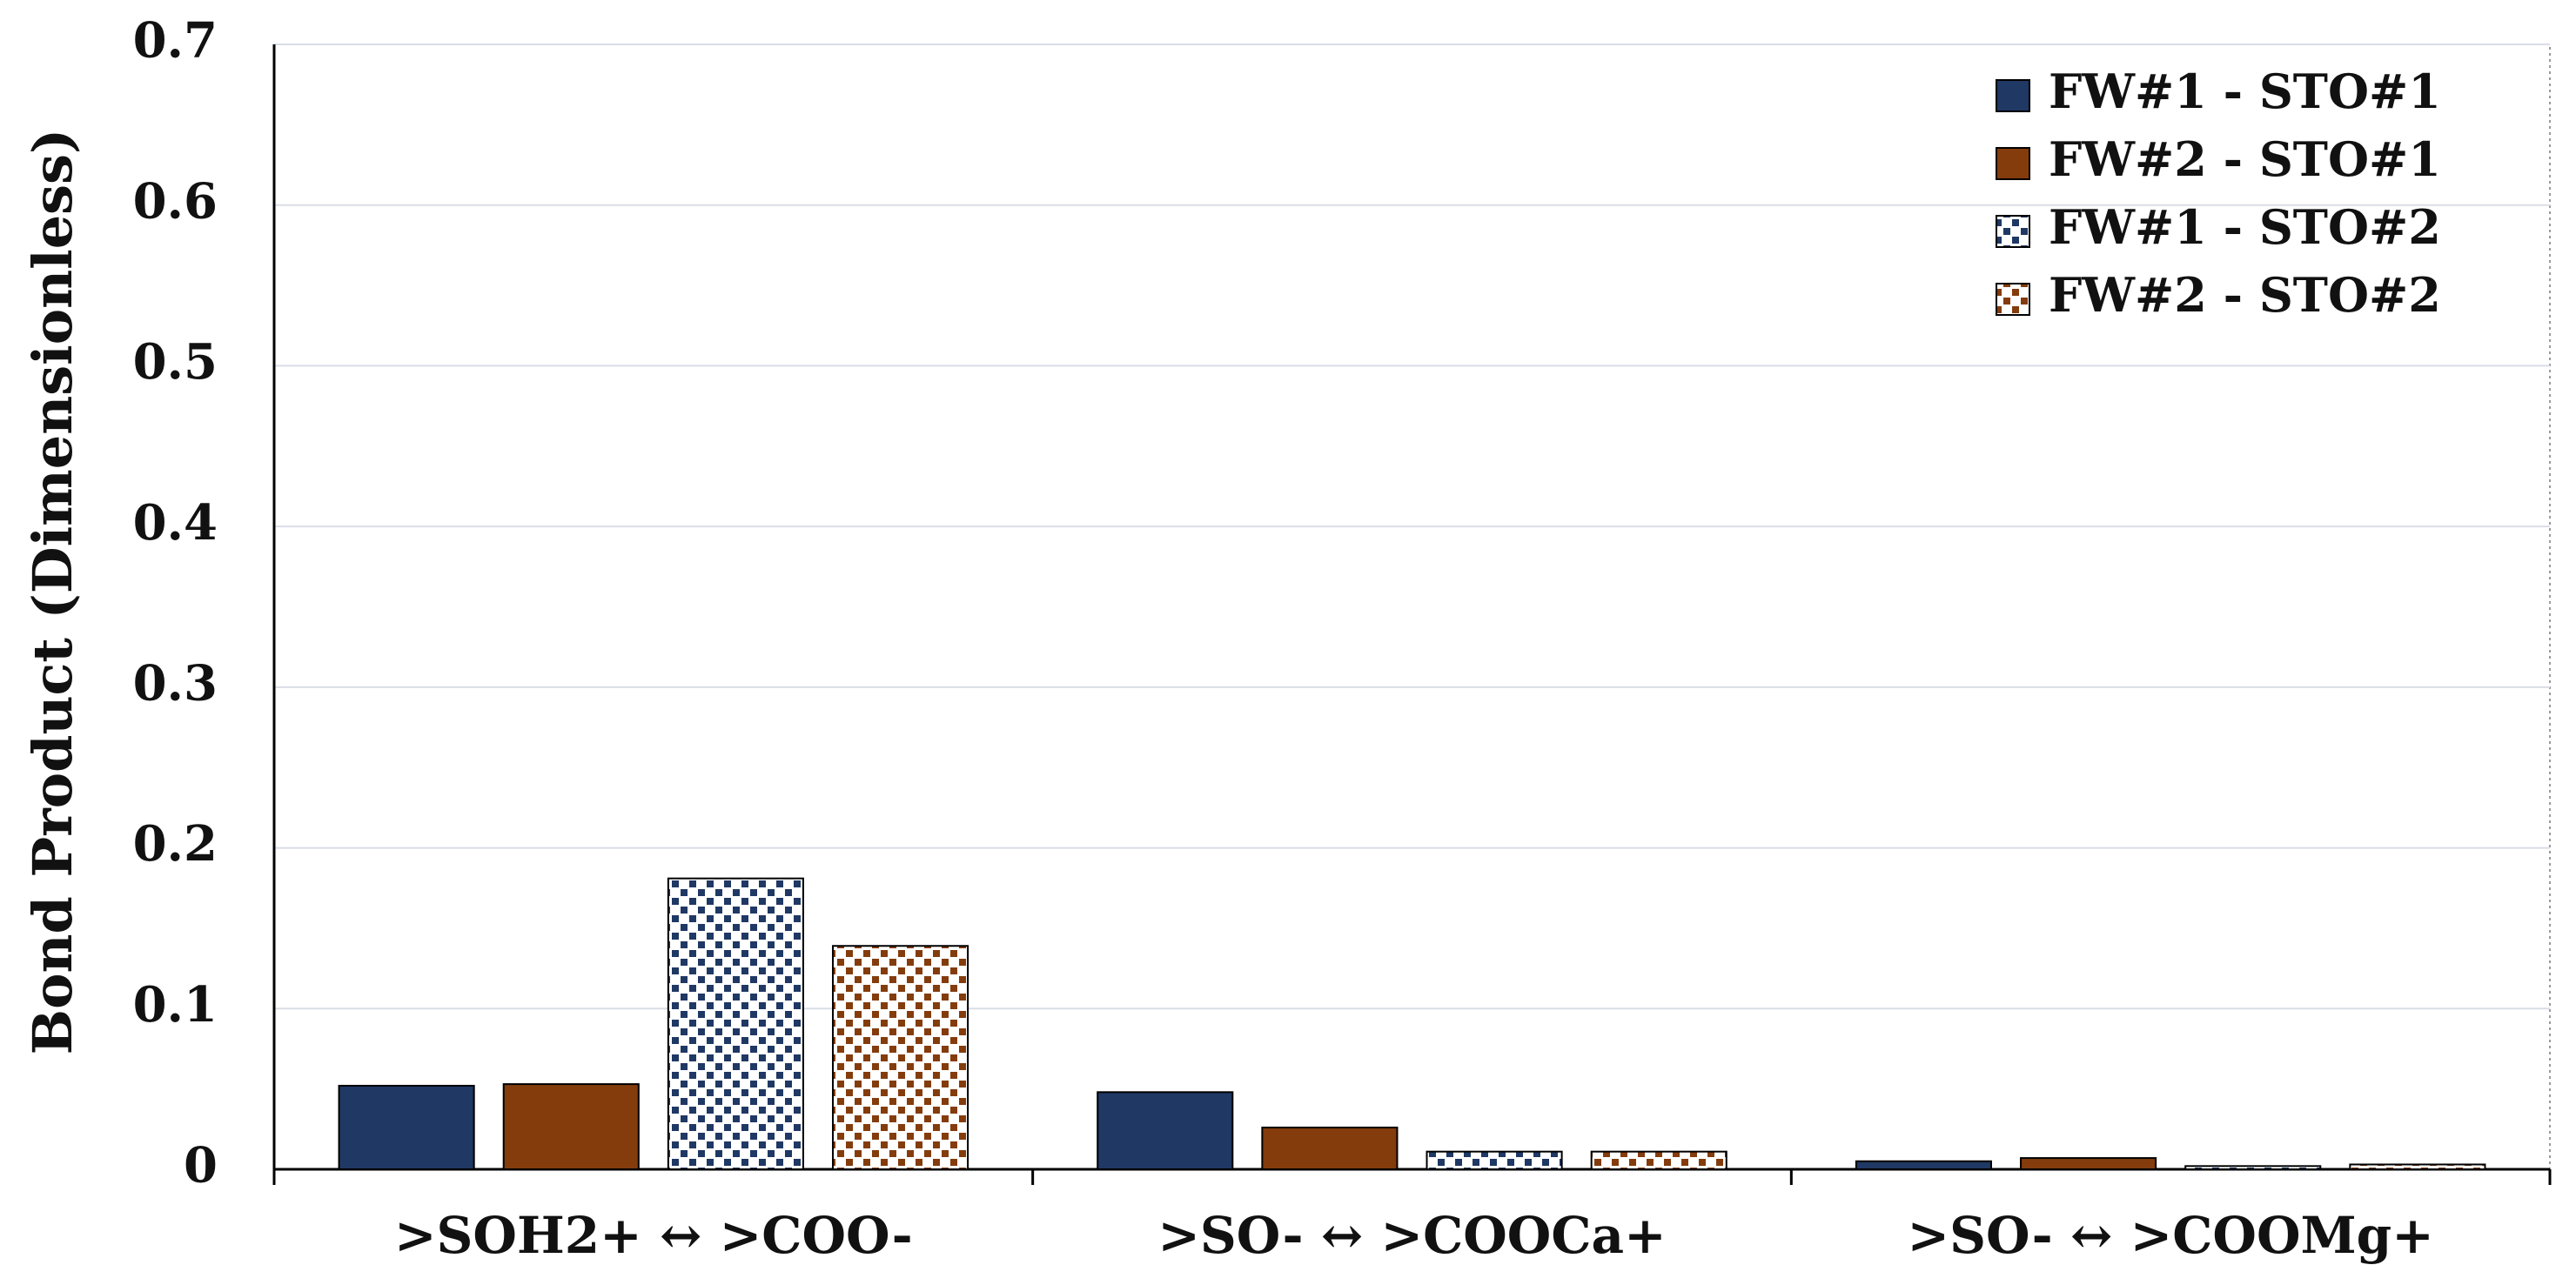 The width and height of the screenshot is (2576, 1285). What do you see at coordinates (2245, 159) in the screenshot?
I see `legend-label: FW#2 - STO#1` at bounding box center [2245, 159].